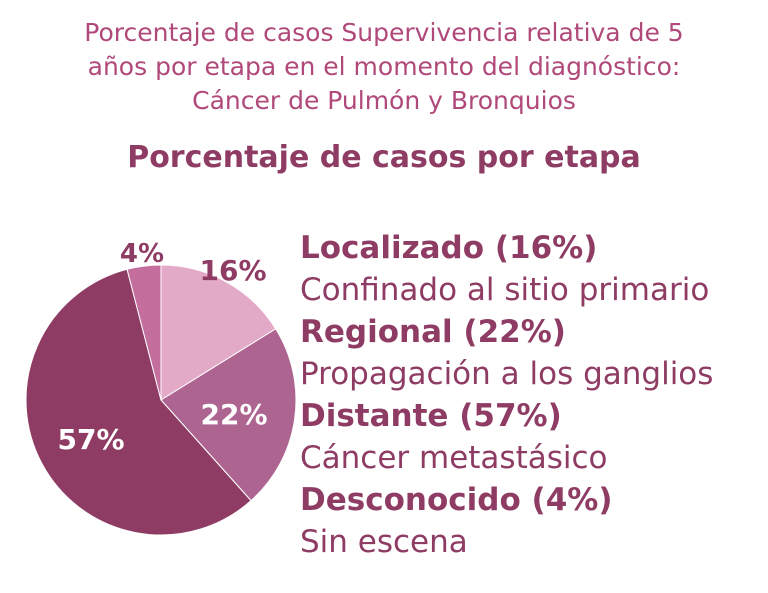  What do you see at coordinates (90, 439) in the screenshot?
I see `pie-slice-label-distante: 57%` at bounding box center [90, 439].